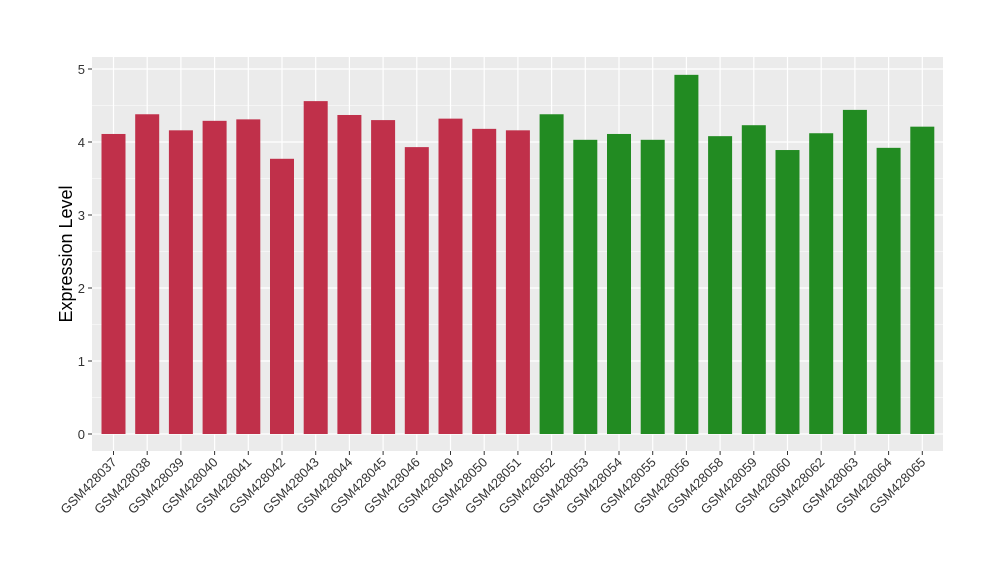 Image resolution: width=1000 pixels, height=585 pixels. What do you see at coordinates (551, 274) in the screenshot?
I see `bar-GSM428052` at bounding box center [551, 274].